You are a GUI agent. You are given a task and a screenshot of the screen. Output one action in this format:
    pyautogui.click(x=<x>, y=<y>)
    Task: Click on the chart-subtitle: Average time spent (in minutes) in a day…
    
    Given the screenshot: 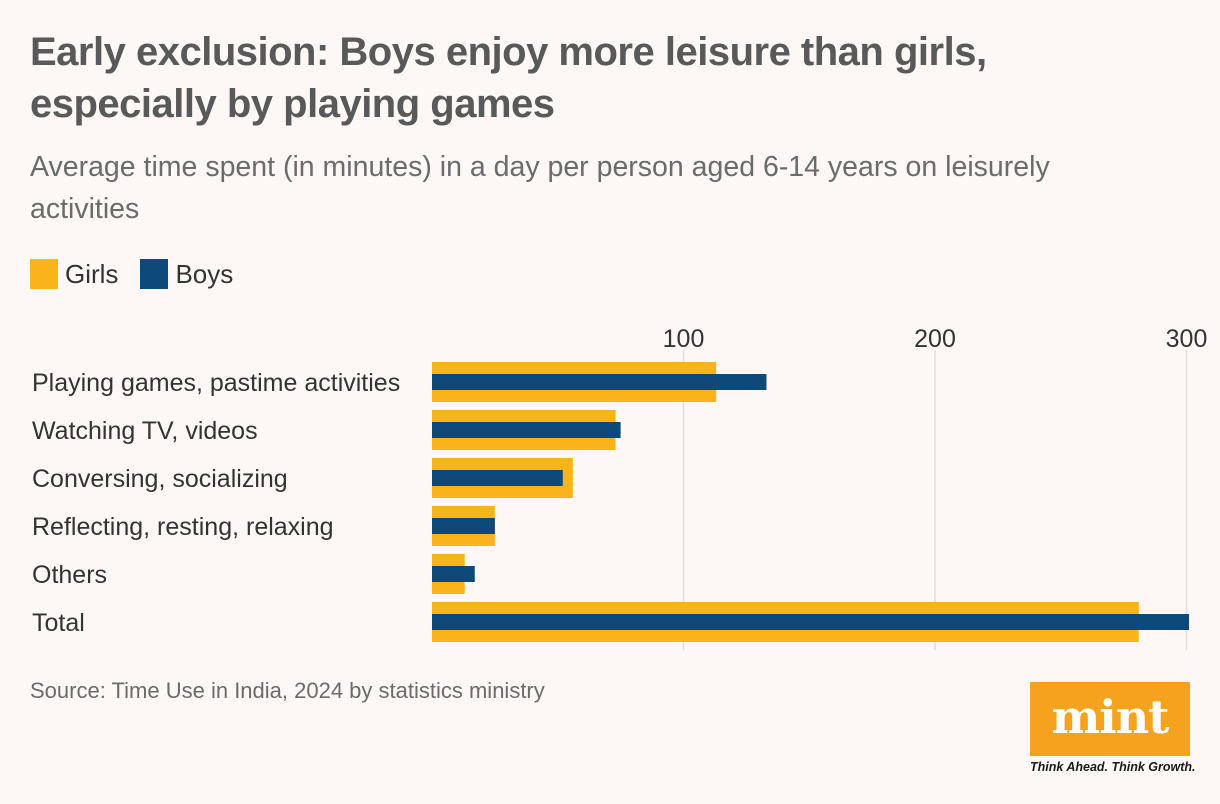 What is the action you would take?
    pyautogui.click(x=540, y=188)
    